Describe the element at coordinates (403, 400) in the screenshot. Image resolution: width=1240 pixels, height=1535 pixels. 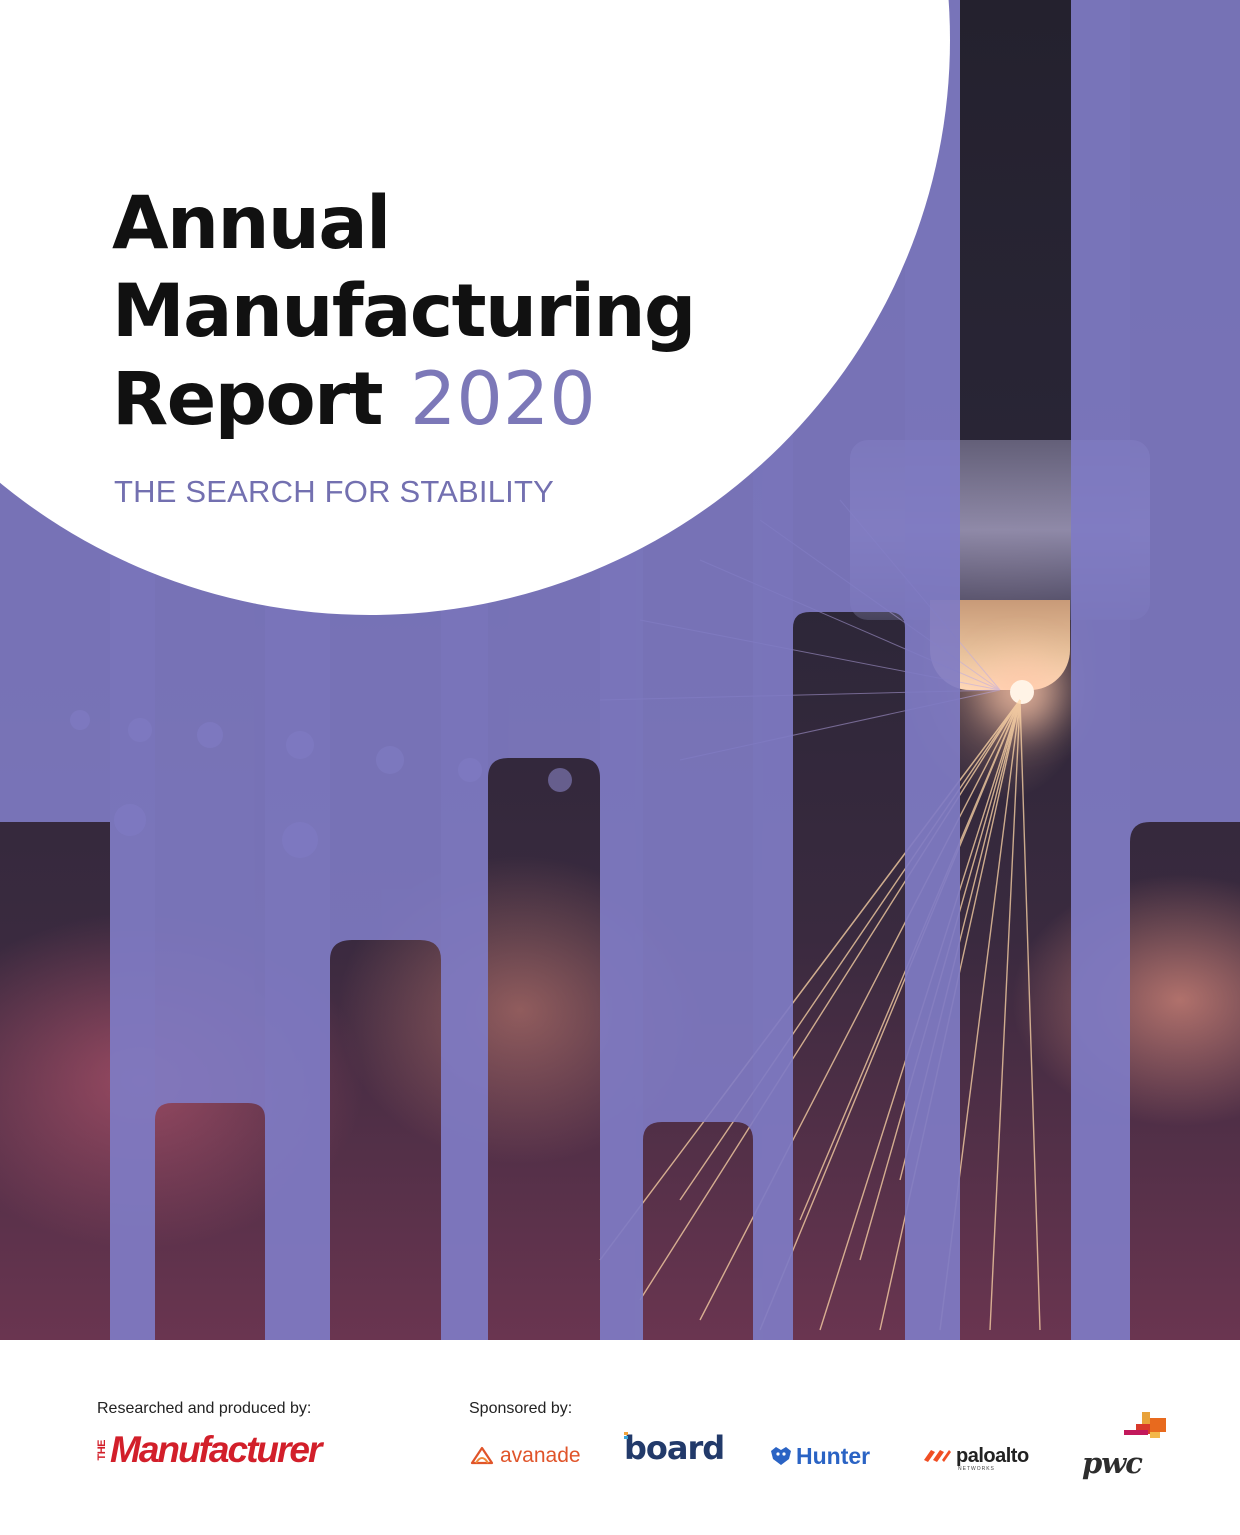
I see `title-line-3: Report 2020` at that location.